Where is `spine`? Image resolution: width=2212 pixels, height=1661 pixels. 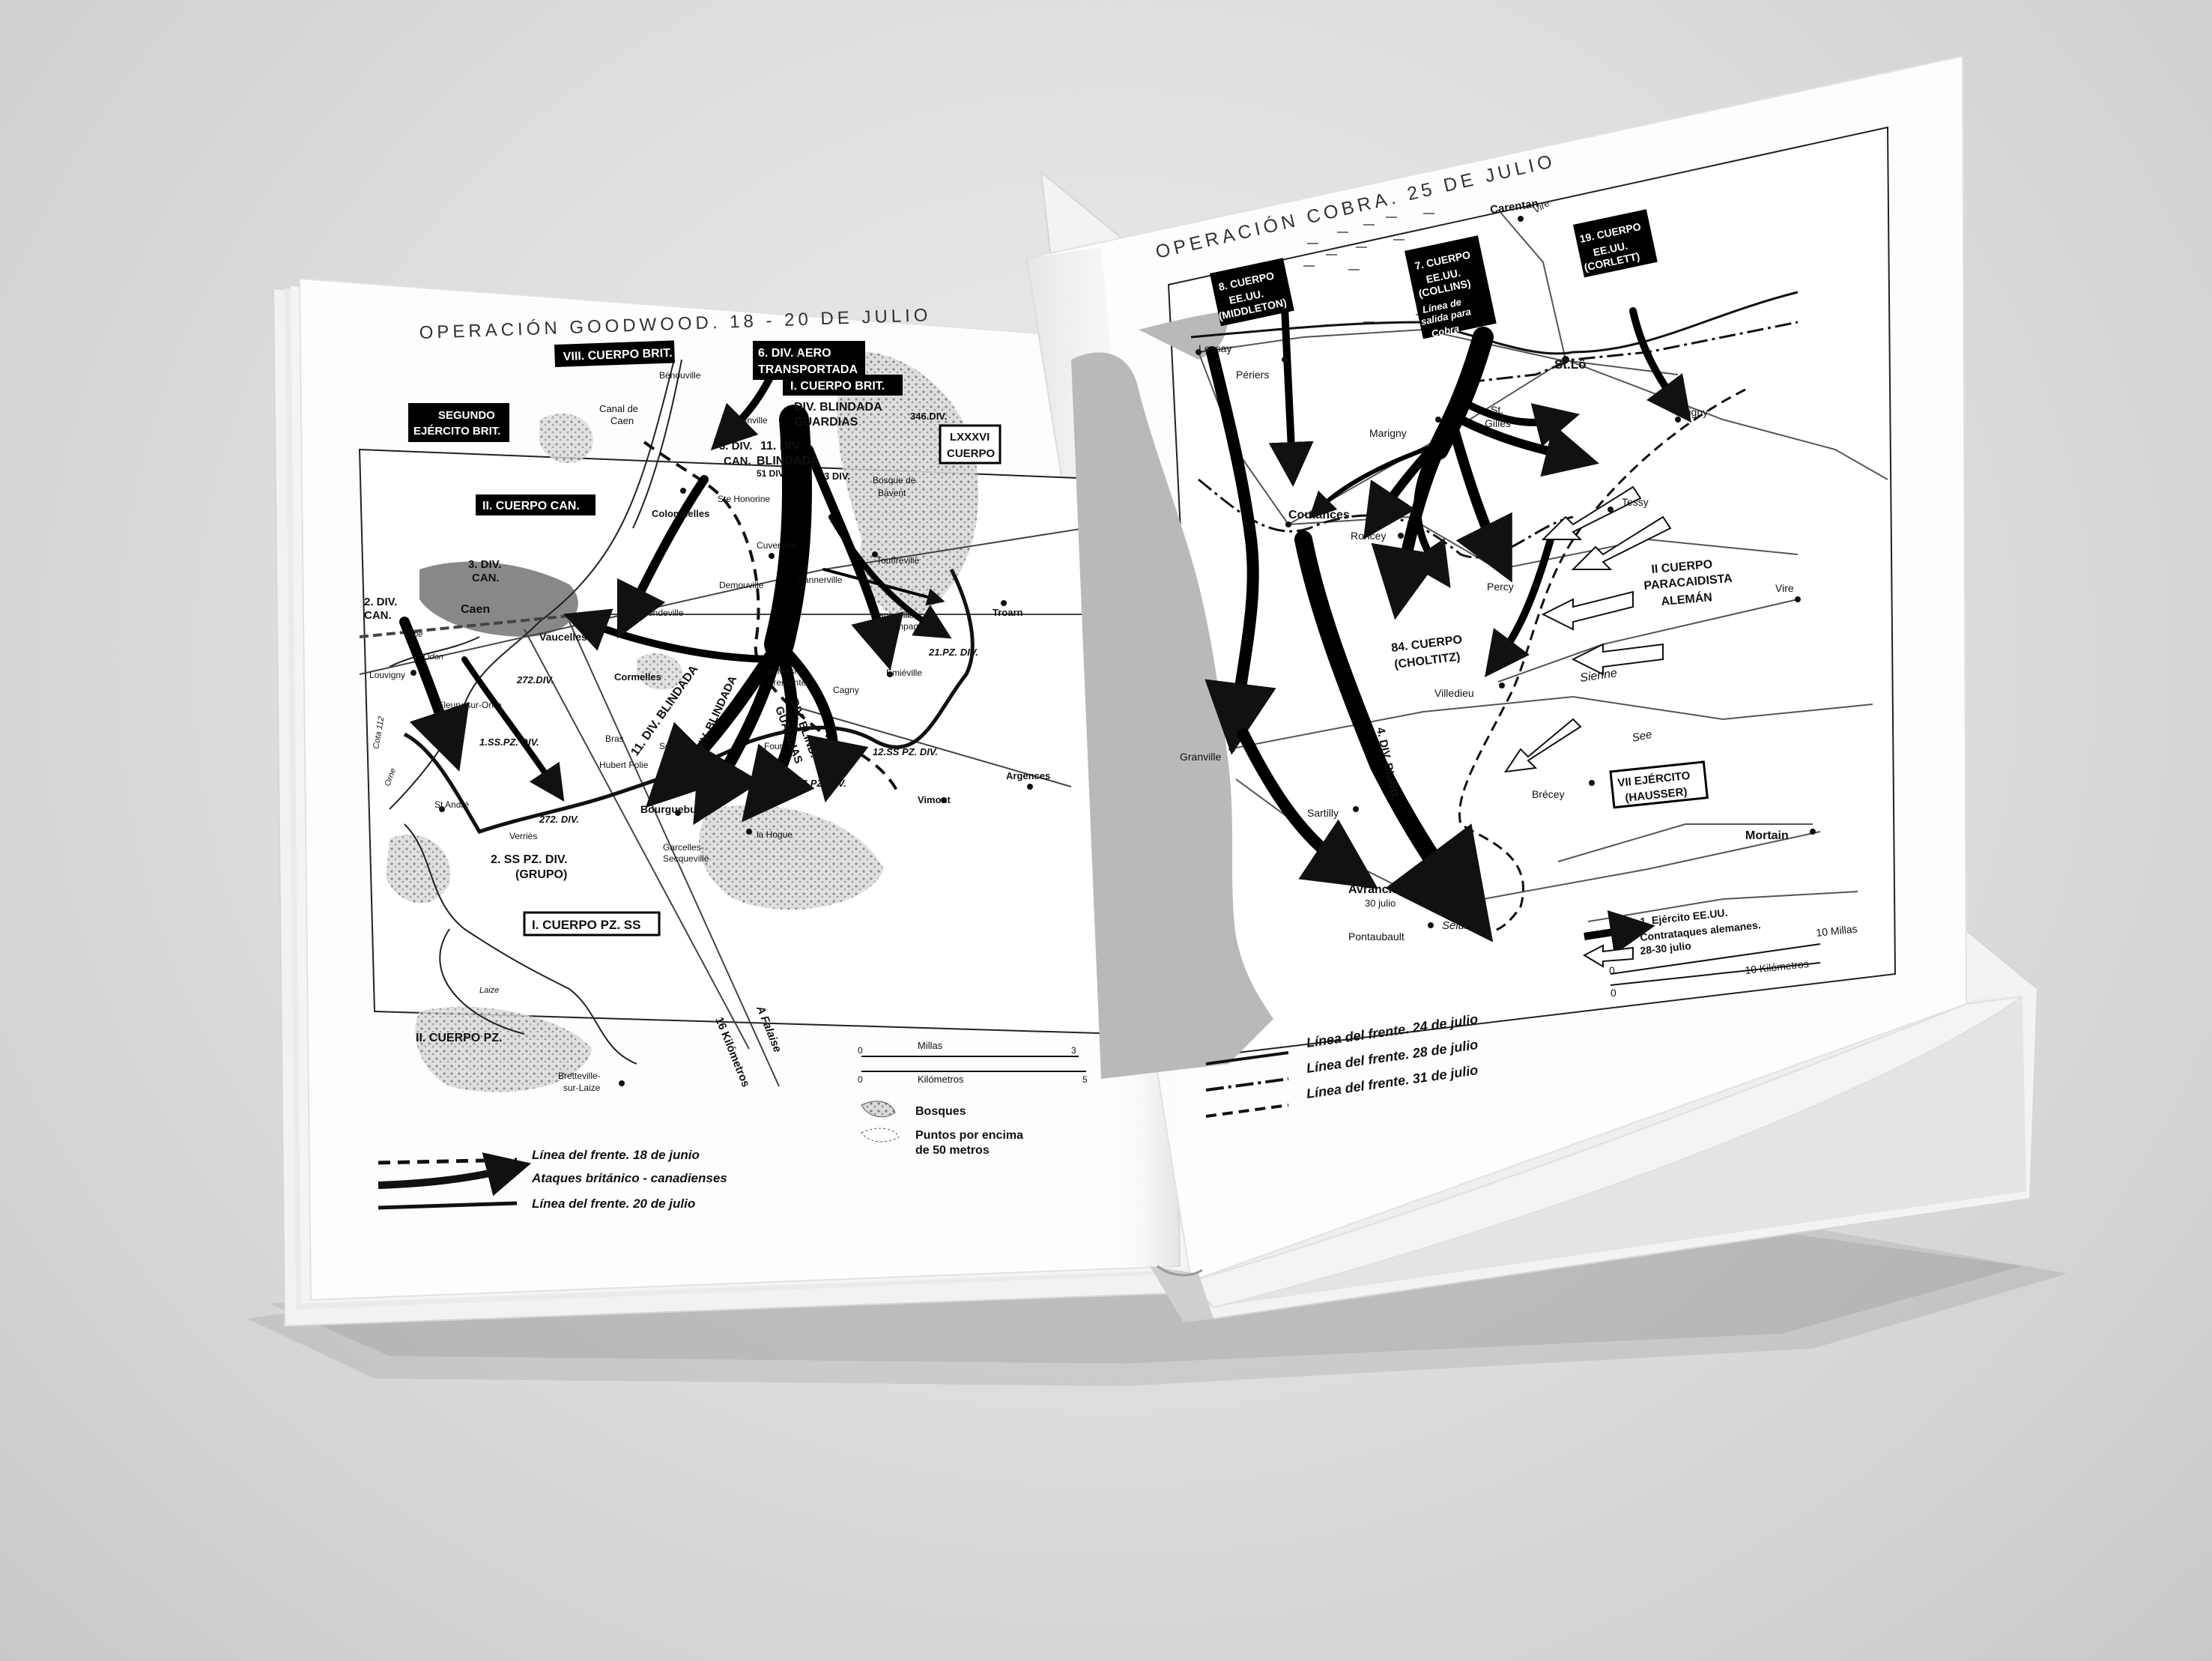
spine is located at coordinates (1181, 1293).